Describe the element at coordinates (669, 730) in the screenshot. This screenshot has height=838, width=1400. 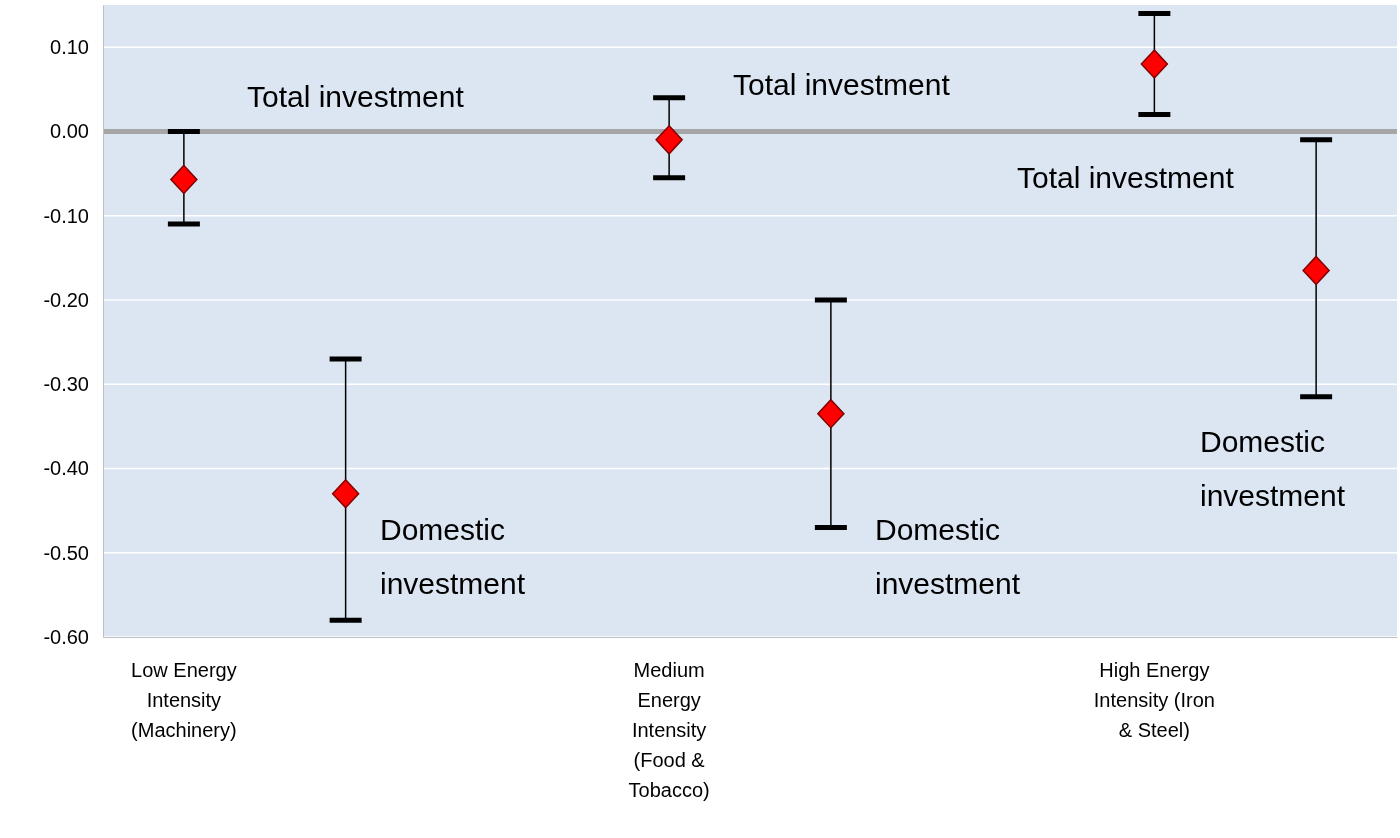
I see `x-tick-label: Medium Energy Intensity (Food & Tobacco)` at that location.